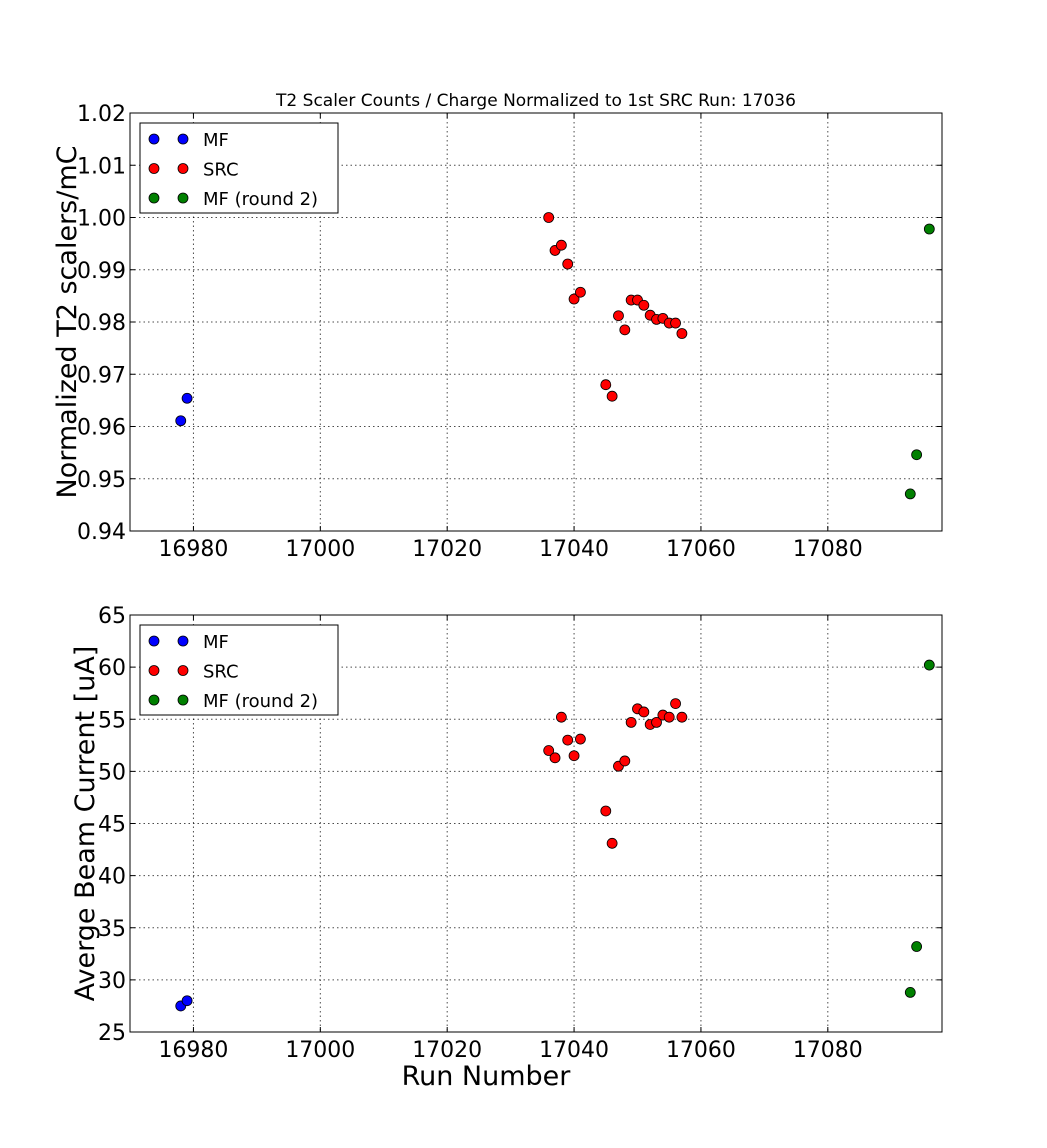 The image size is (1047, 1148). What do you see at coordinates (112, 981) in the screenshot?
I see `chart-2-y-tick-label: 30` at bounding box center [112, 981].